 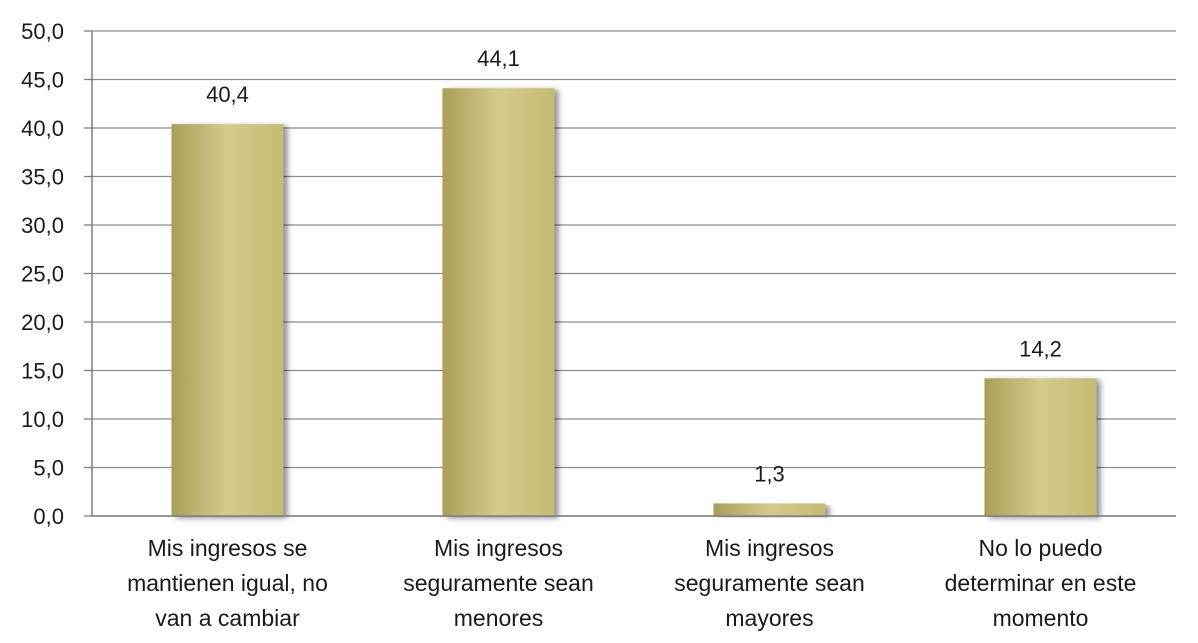 I want to click on data-label: 1,3, so click(x=769, y=473).